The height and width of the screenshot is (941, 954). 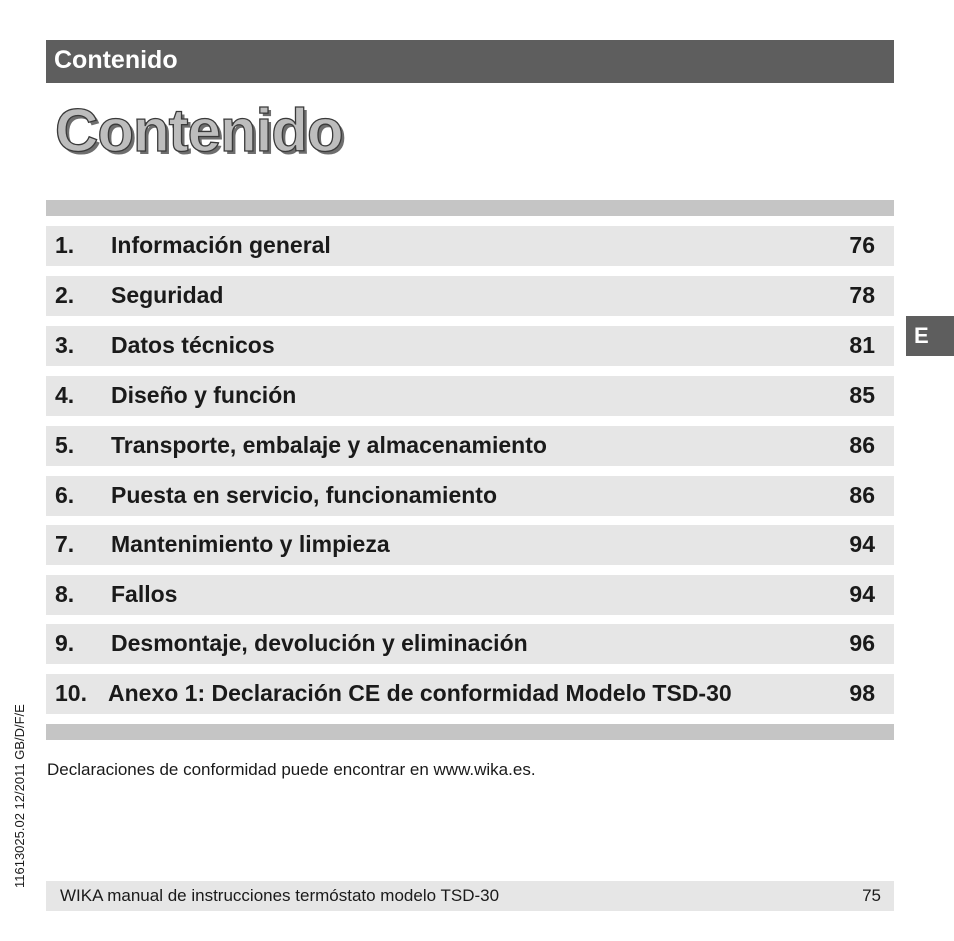 What do you see at coordinates (319, 643) in the screenshot?
I see `toc-title: Desmontaje, devolución y eliminación` at bounding box center [319, 643].